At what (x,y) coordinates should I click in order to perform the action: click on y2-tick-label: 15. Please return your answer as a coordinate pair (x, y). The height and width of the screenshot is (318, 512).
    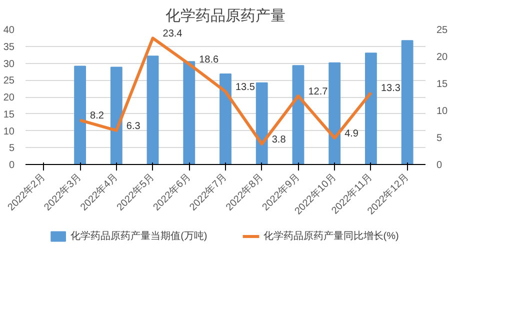
    Looking at the image, I should click on (442, 84).